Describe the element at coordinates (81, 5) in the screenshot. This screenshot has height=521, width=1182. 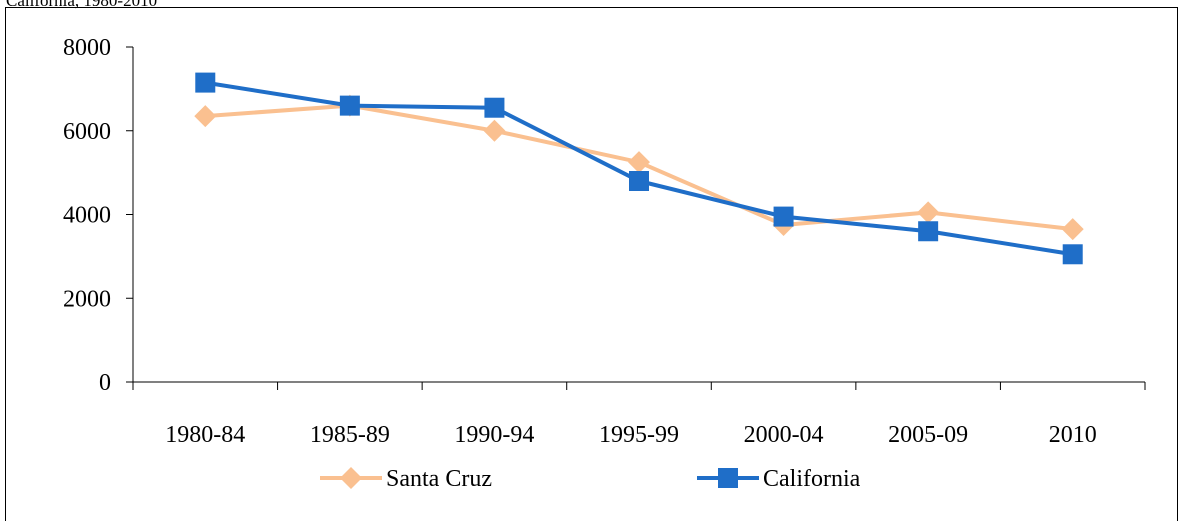
I see `chart-title: California, 1980-2010` at that location.